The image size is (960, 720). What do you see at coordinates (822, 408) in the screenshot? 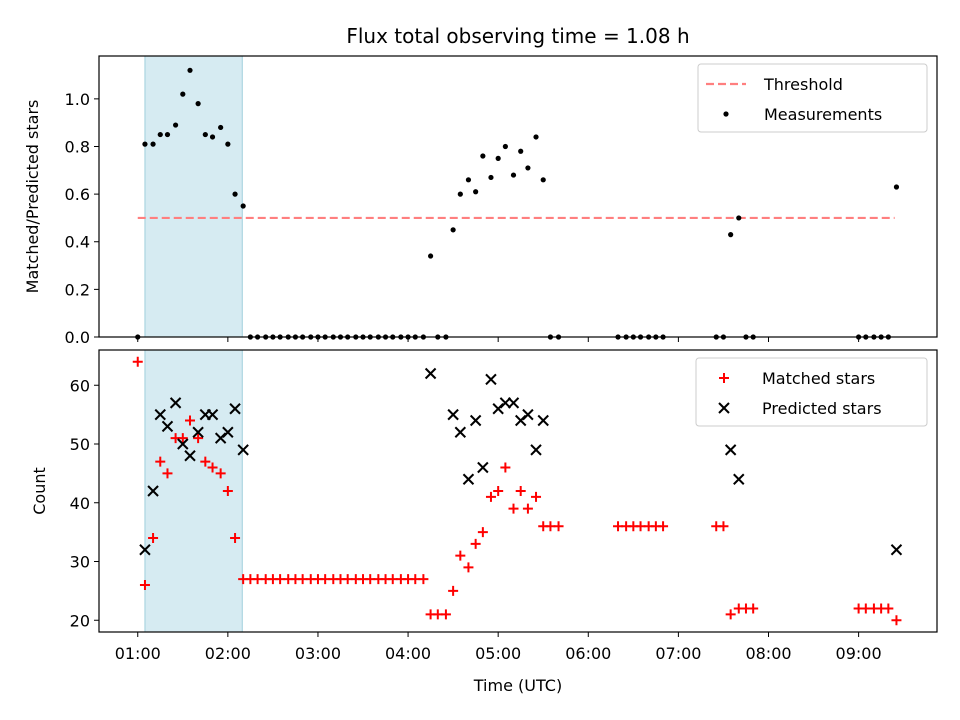
I see `legend-label: Predicted stars` at bounding box center [822, 408].